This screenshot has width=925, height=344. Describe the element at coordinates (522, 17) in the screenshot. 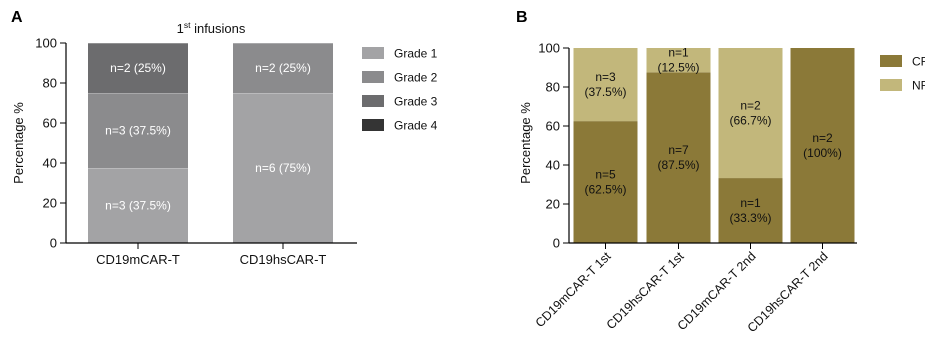

I see `panel-b-label: B` at that location.